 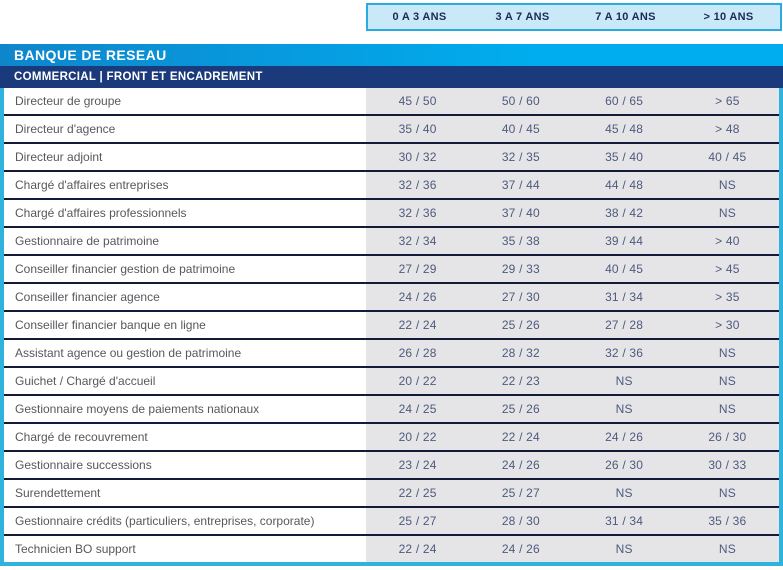 What do you see at coordinates (417, 101) in the screenshot?
I see `salary-range-cell: 45 / 50` at bounding box center [417, 101].